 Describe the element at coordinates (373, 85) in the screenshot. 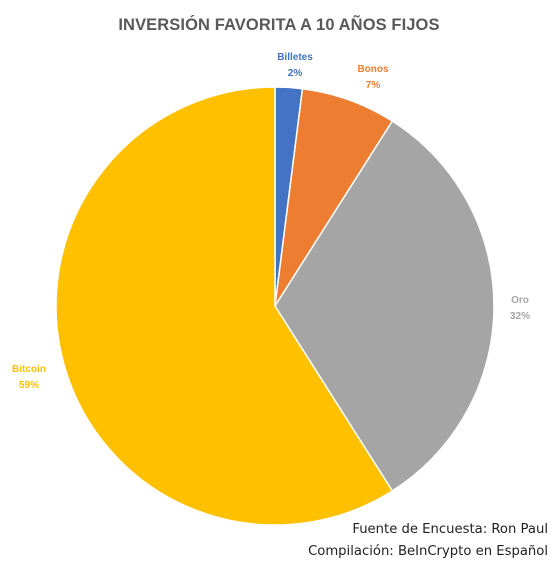

I see `slice-value-bonos: 7%` at that location.